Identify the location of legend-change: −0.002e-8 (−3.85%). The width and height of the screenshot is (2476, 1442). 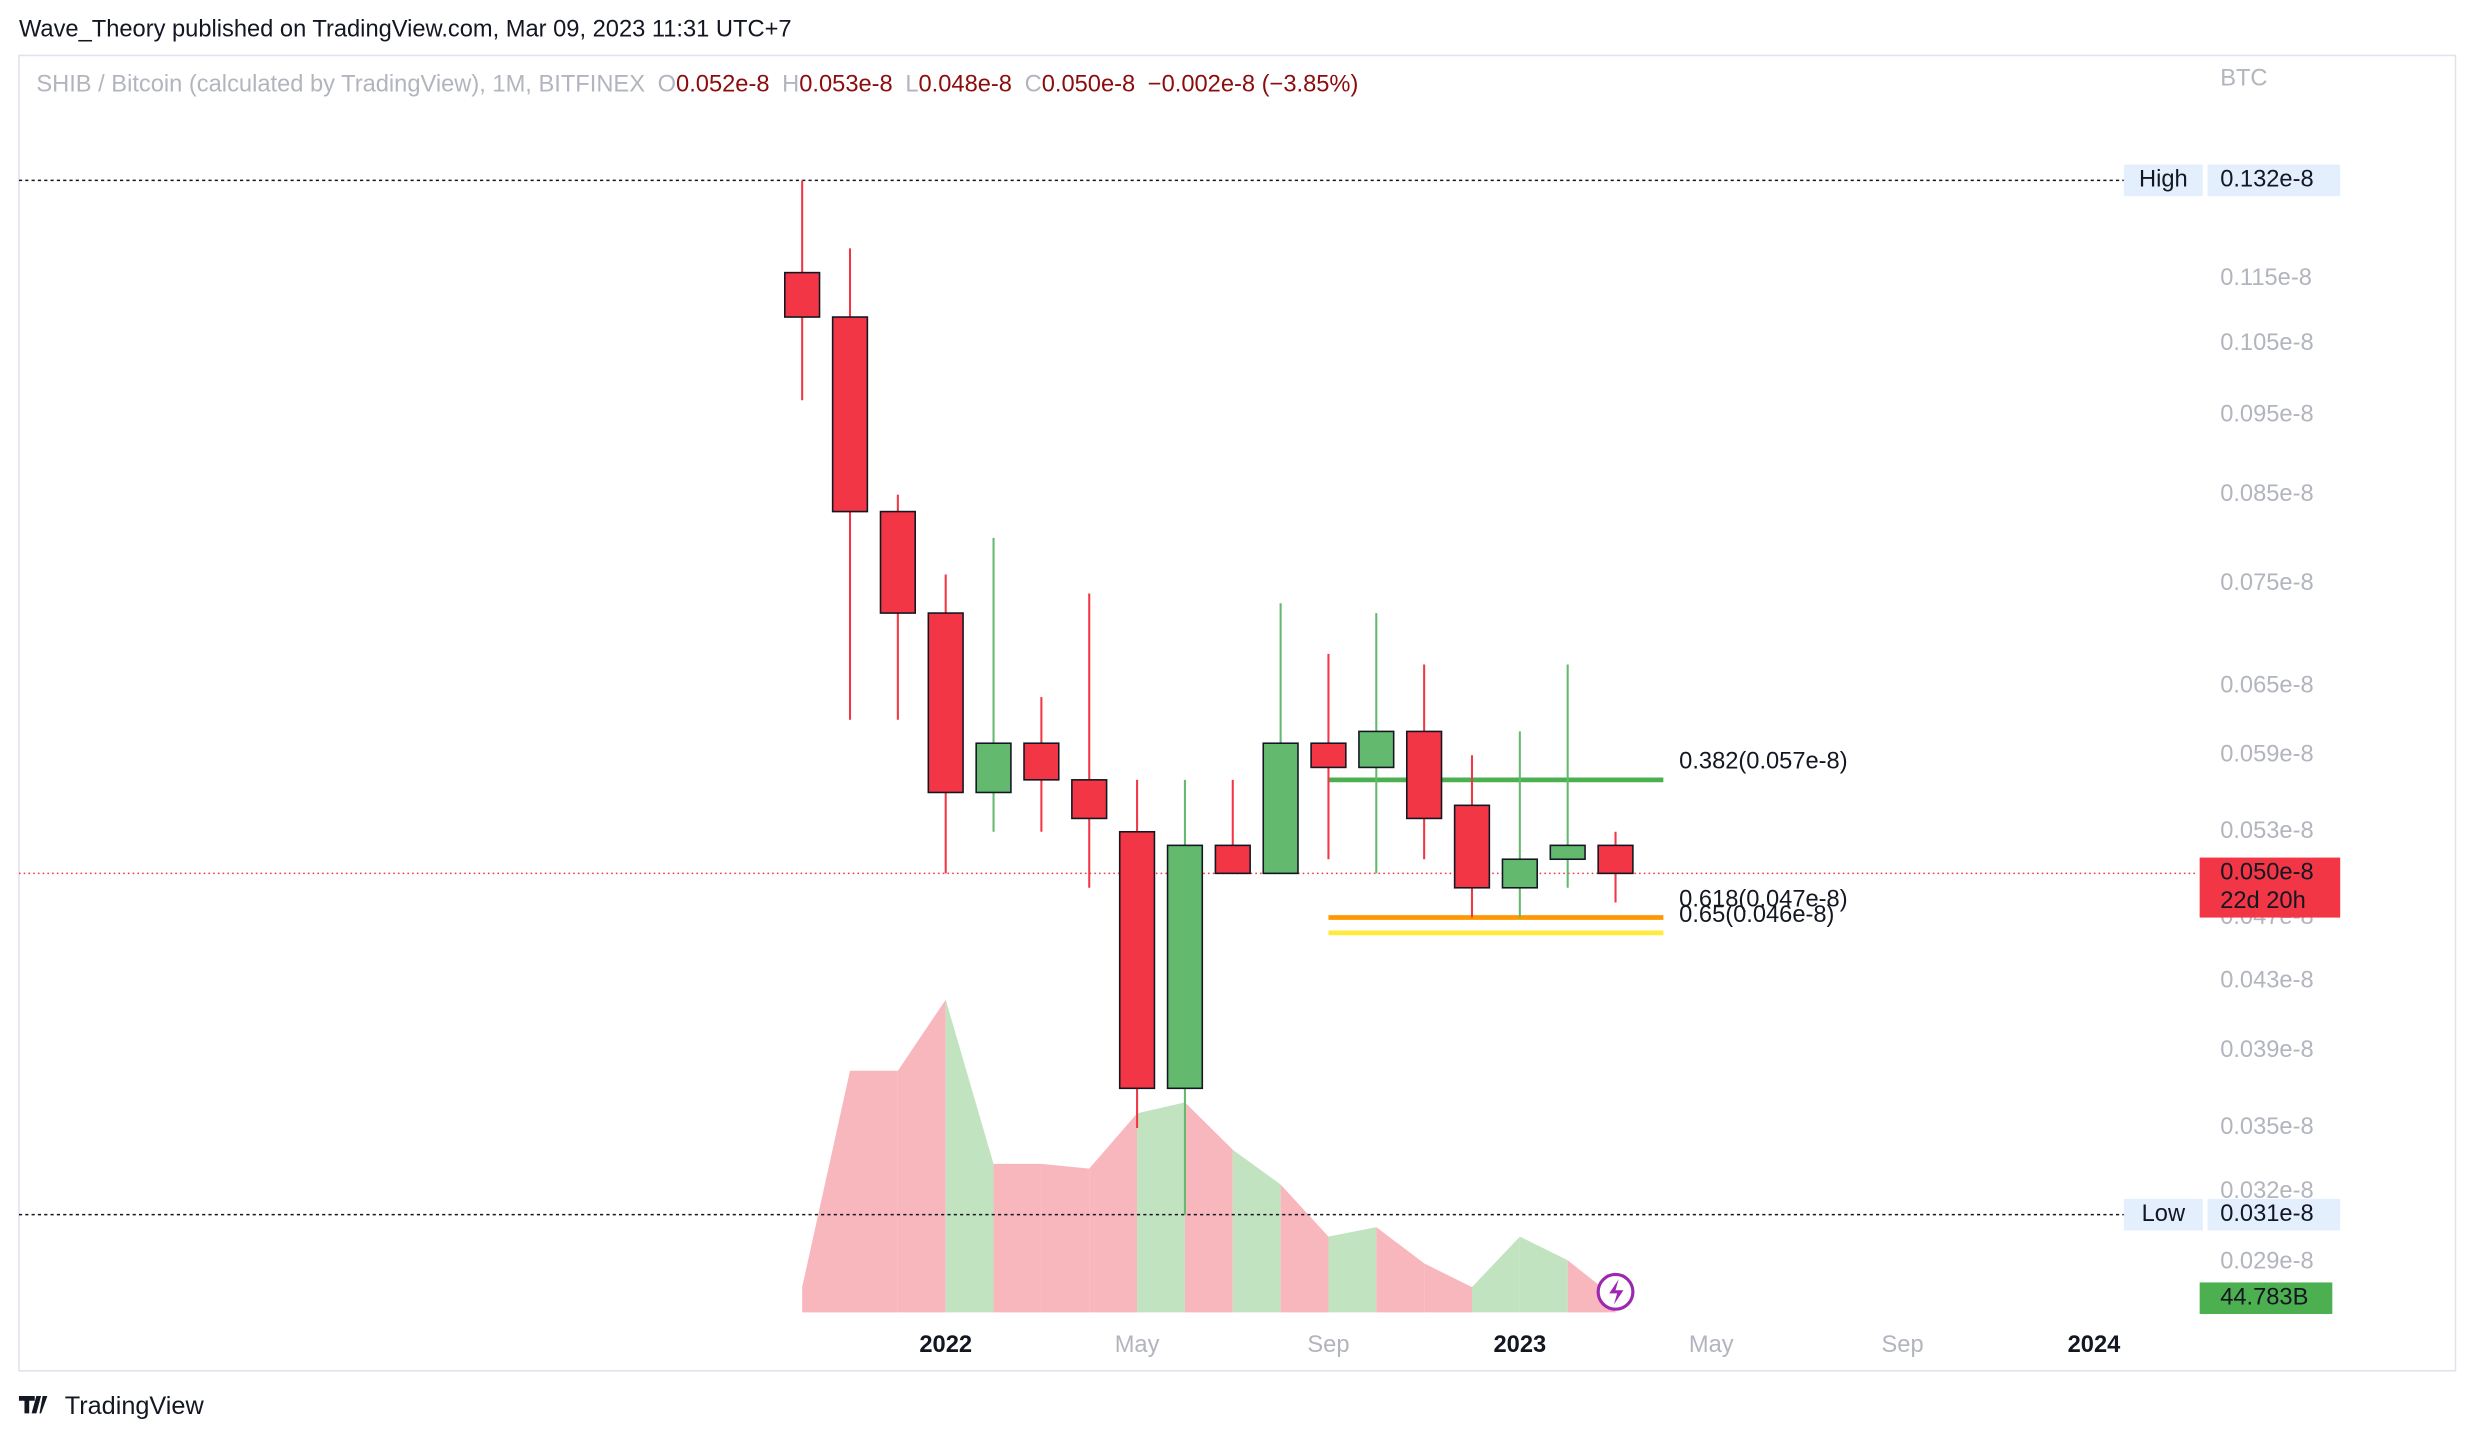
(1253, 85).